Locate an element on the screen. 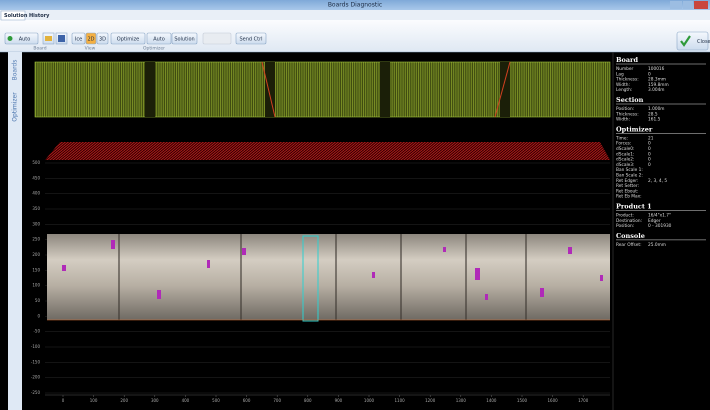 This screenshot has width=710, height=410. side-strip is located at coordinates (15, 231).